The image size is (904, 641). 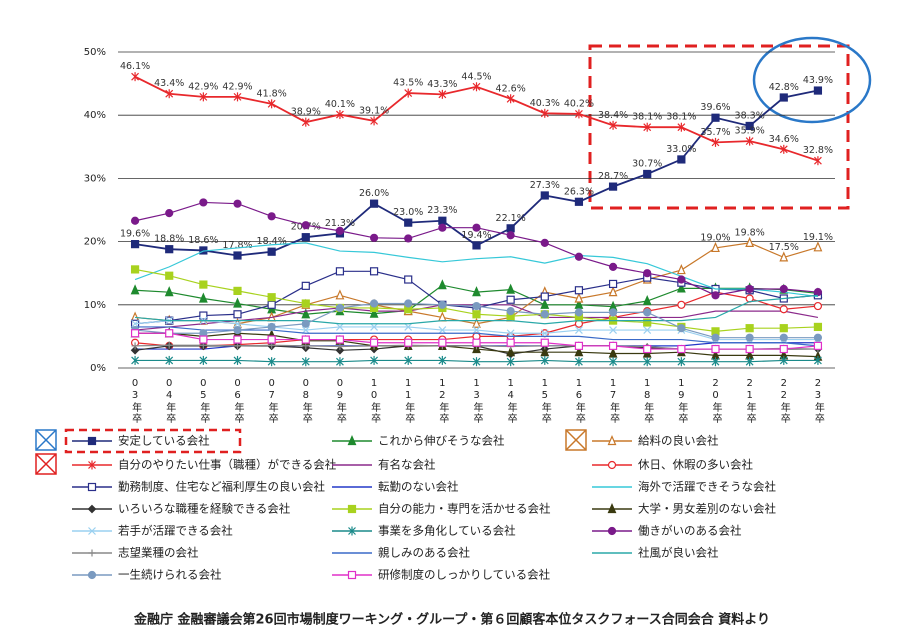 I want to click on data-label: 21.3%, so click(x=340, y=223).